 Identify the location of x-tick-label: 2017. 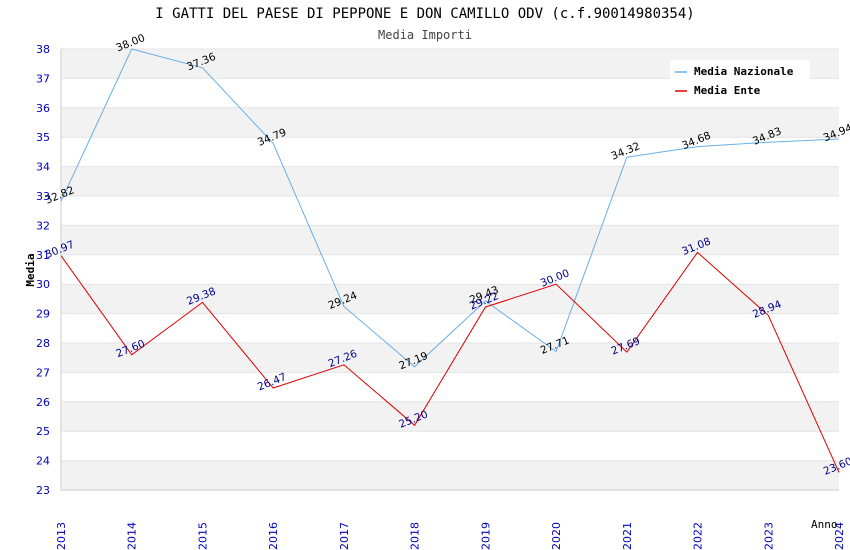
(344, 536).